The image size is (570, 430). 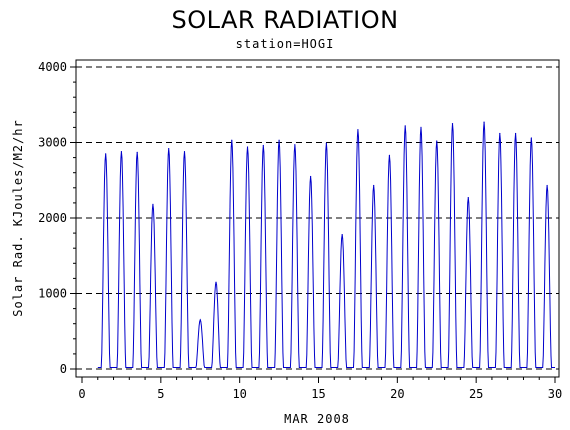 I want to click on y-tick-label: 2000, so click(x=52, y=218).